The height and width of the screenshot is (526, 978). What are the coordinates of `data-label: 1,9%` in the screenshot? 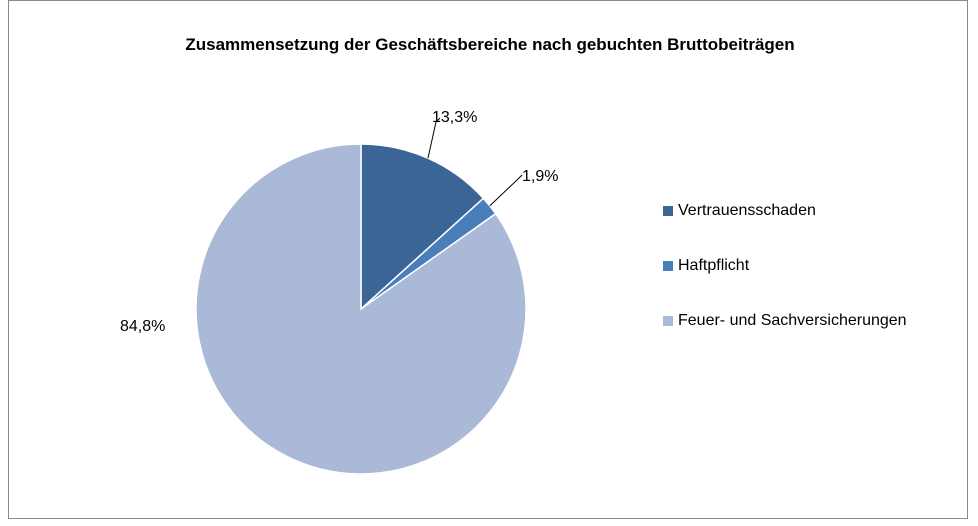 It's located at (540, 176).